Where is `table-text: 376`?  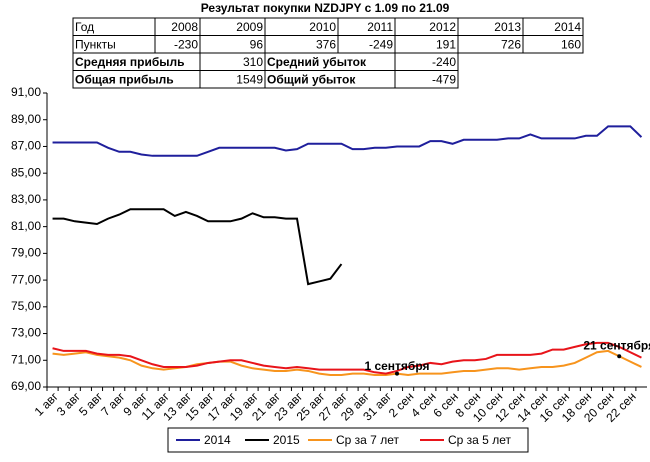 table-text: 376 is located at coordinates (326, 44).